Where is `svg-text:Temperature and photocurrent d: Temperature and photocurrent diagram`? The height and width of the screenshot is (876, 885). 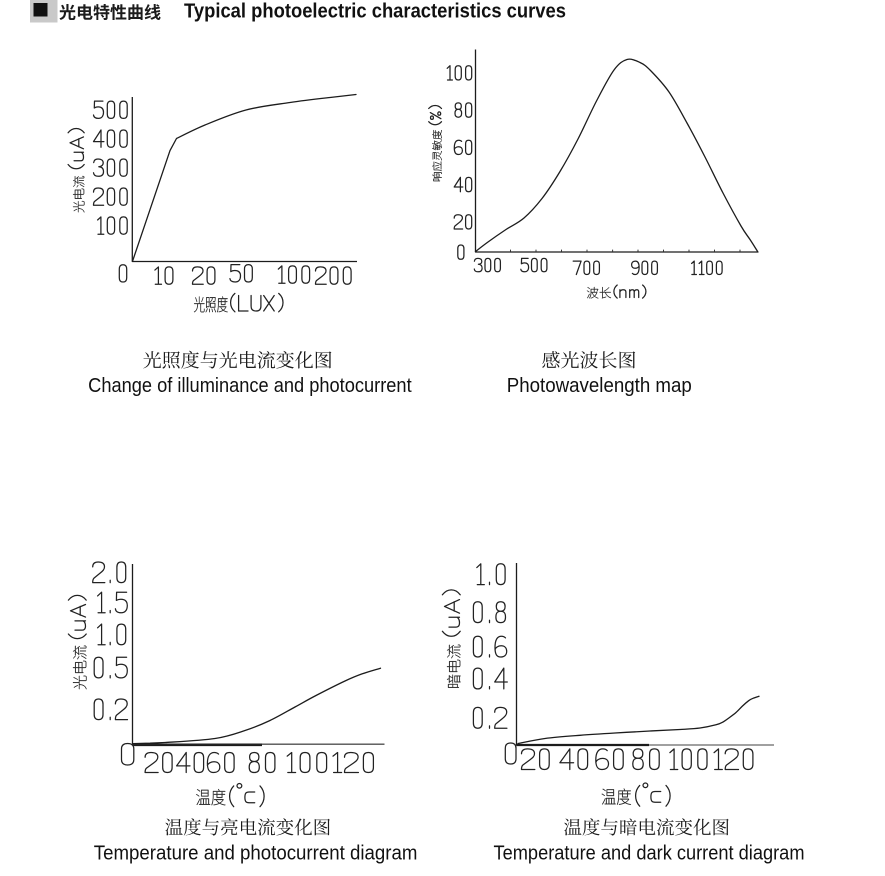
svg-text:Temperature and photocurrent d: Temperature and photocurrent diagram is located at coordinates (256, 854).